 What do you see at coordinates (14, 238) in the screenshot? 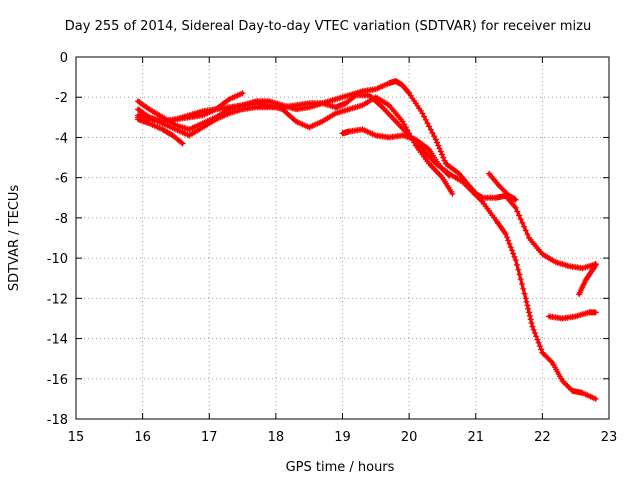
I see `y-axis-label: SDTVAR / TECUs` at bounding box center [14, 238].